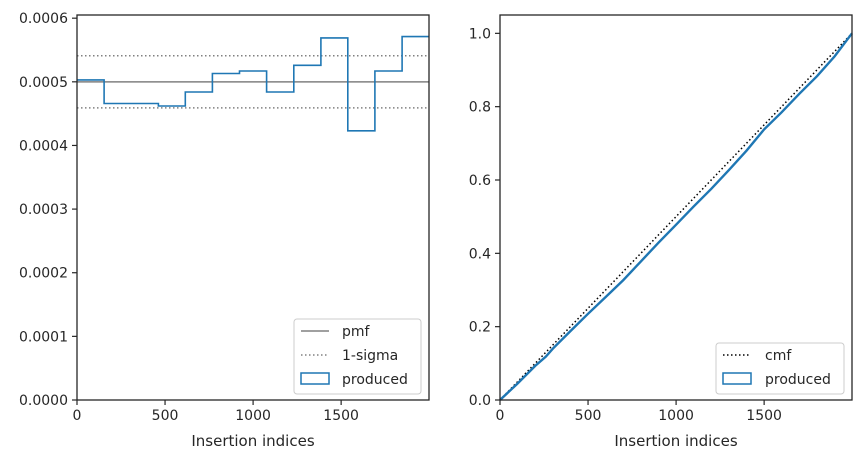 This screenshot has width=861, height=463. Describe the element at coordinates (480, 108) in the screenshot. I see `right-y-tick-label: 0.8` at that location.